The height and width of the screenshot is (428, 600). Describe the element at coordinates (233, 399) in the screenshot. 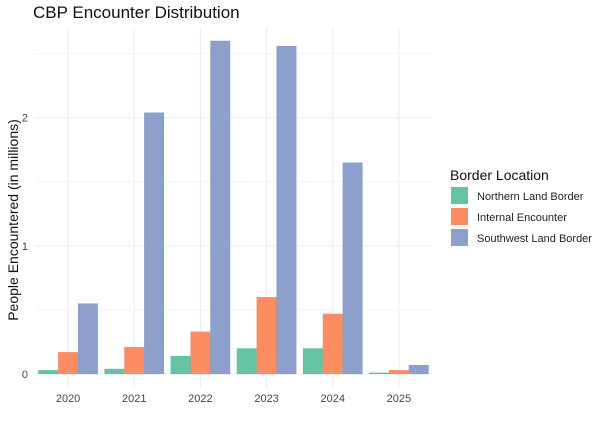

I see `x-axis-ticks: 2020 2021 2022 2023 2024 2025` at that location.